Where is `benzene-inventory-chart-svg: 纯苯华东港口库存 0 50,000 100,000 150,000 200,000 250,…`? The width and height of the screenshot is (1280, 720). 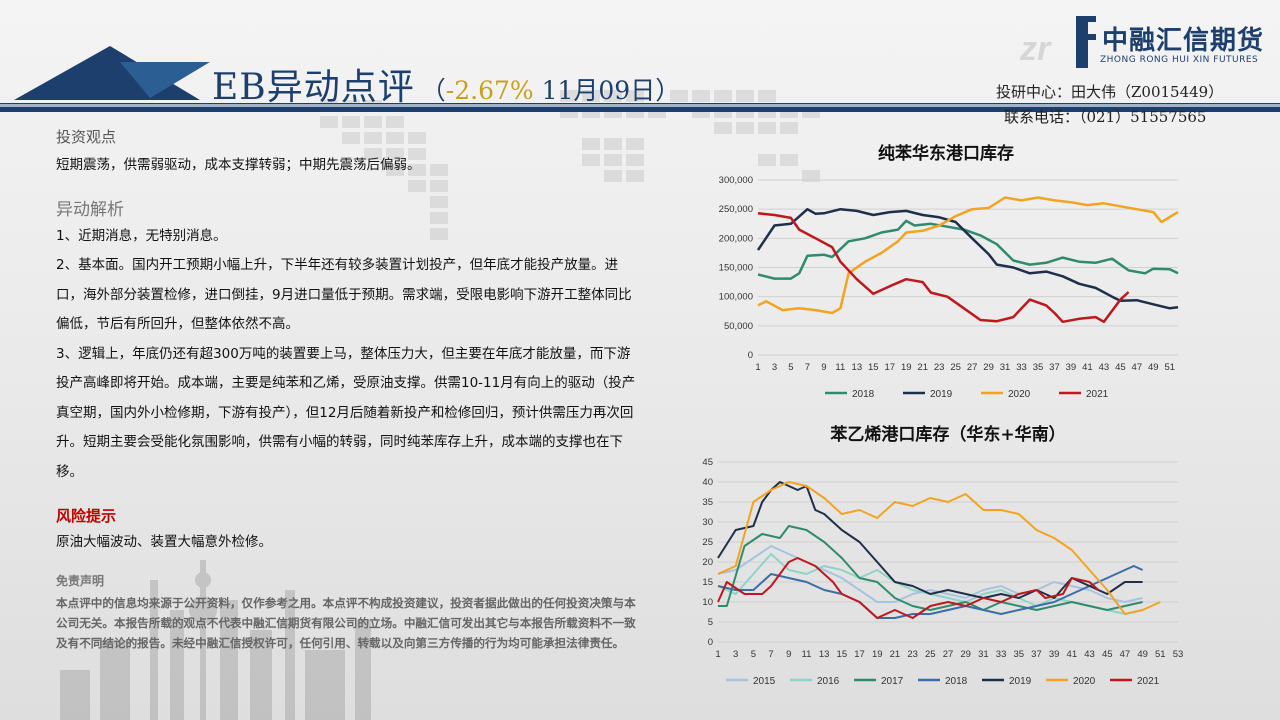 benzene-inventory-chart-svg: 纯苯华东港口库存 0 50,000 100,000 150,000 200,000 250,… is located at coordinates (949, 271).